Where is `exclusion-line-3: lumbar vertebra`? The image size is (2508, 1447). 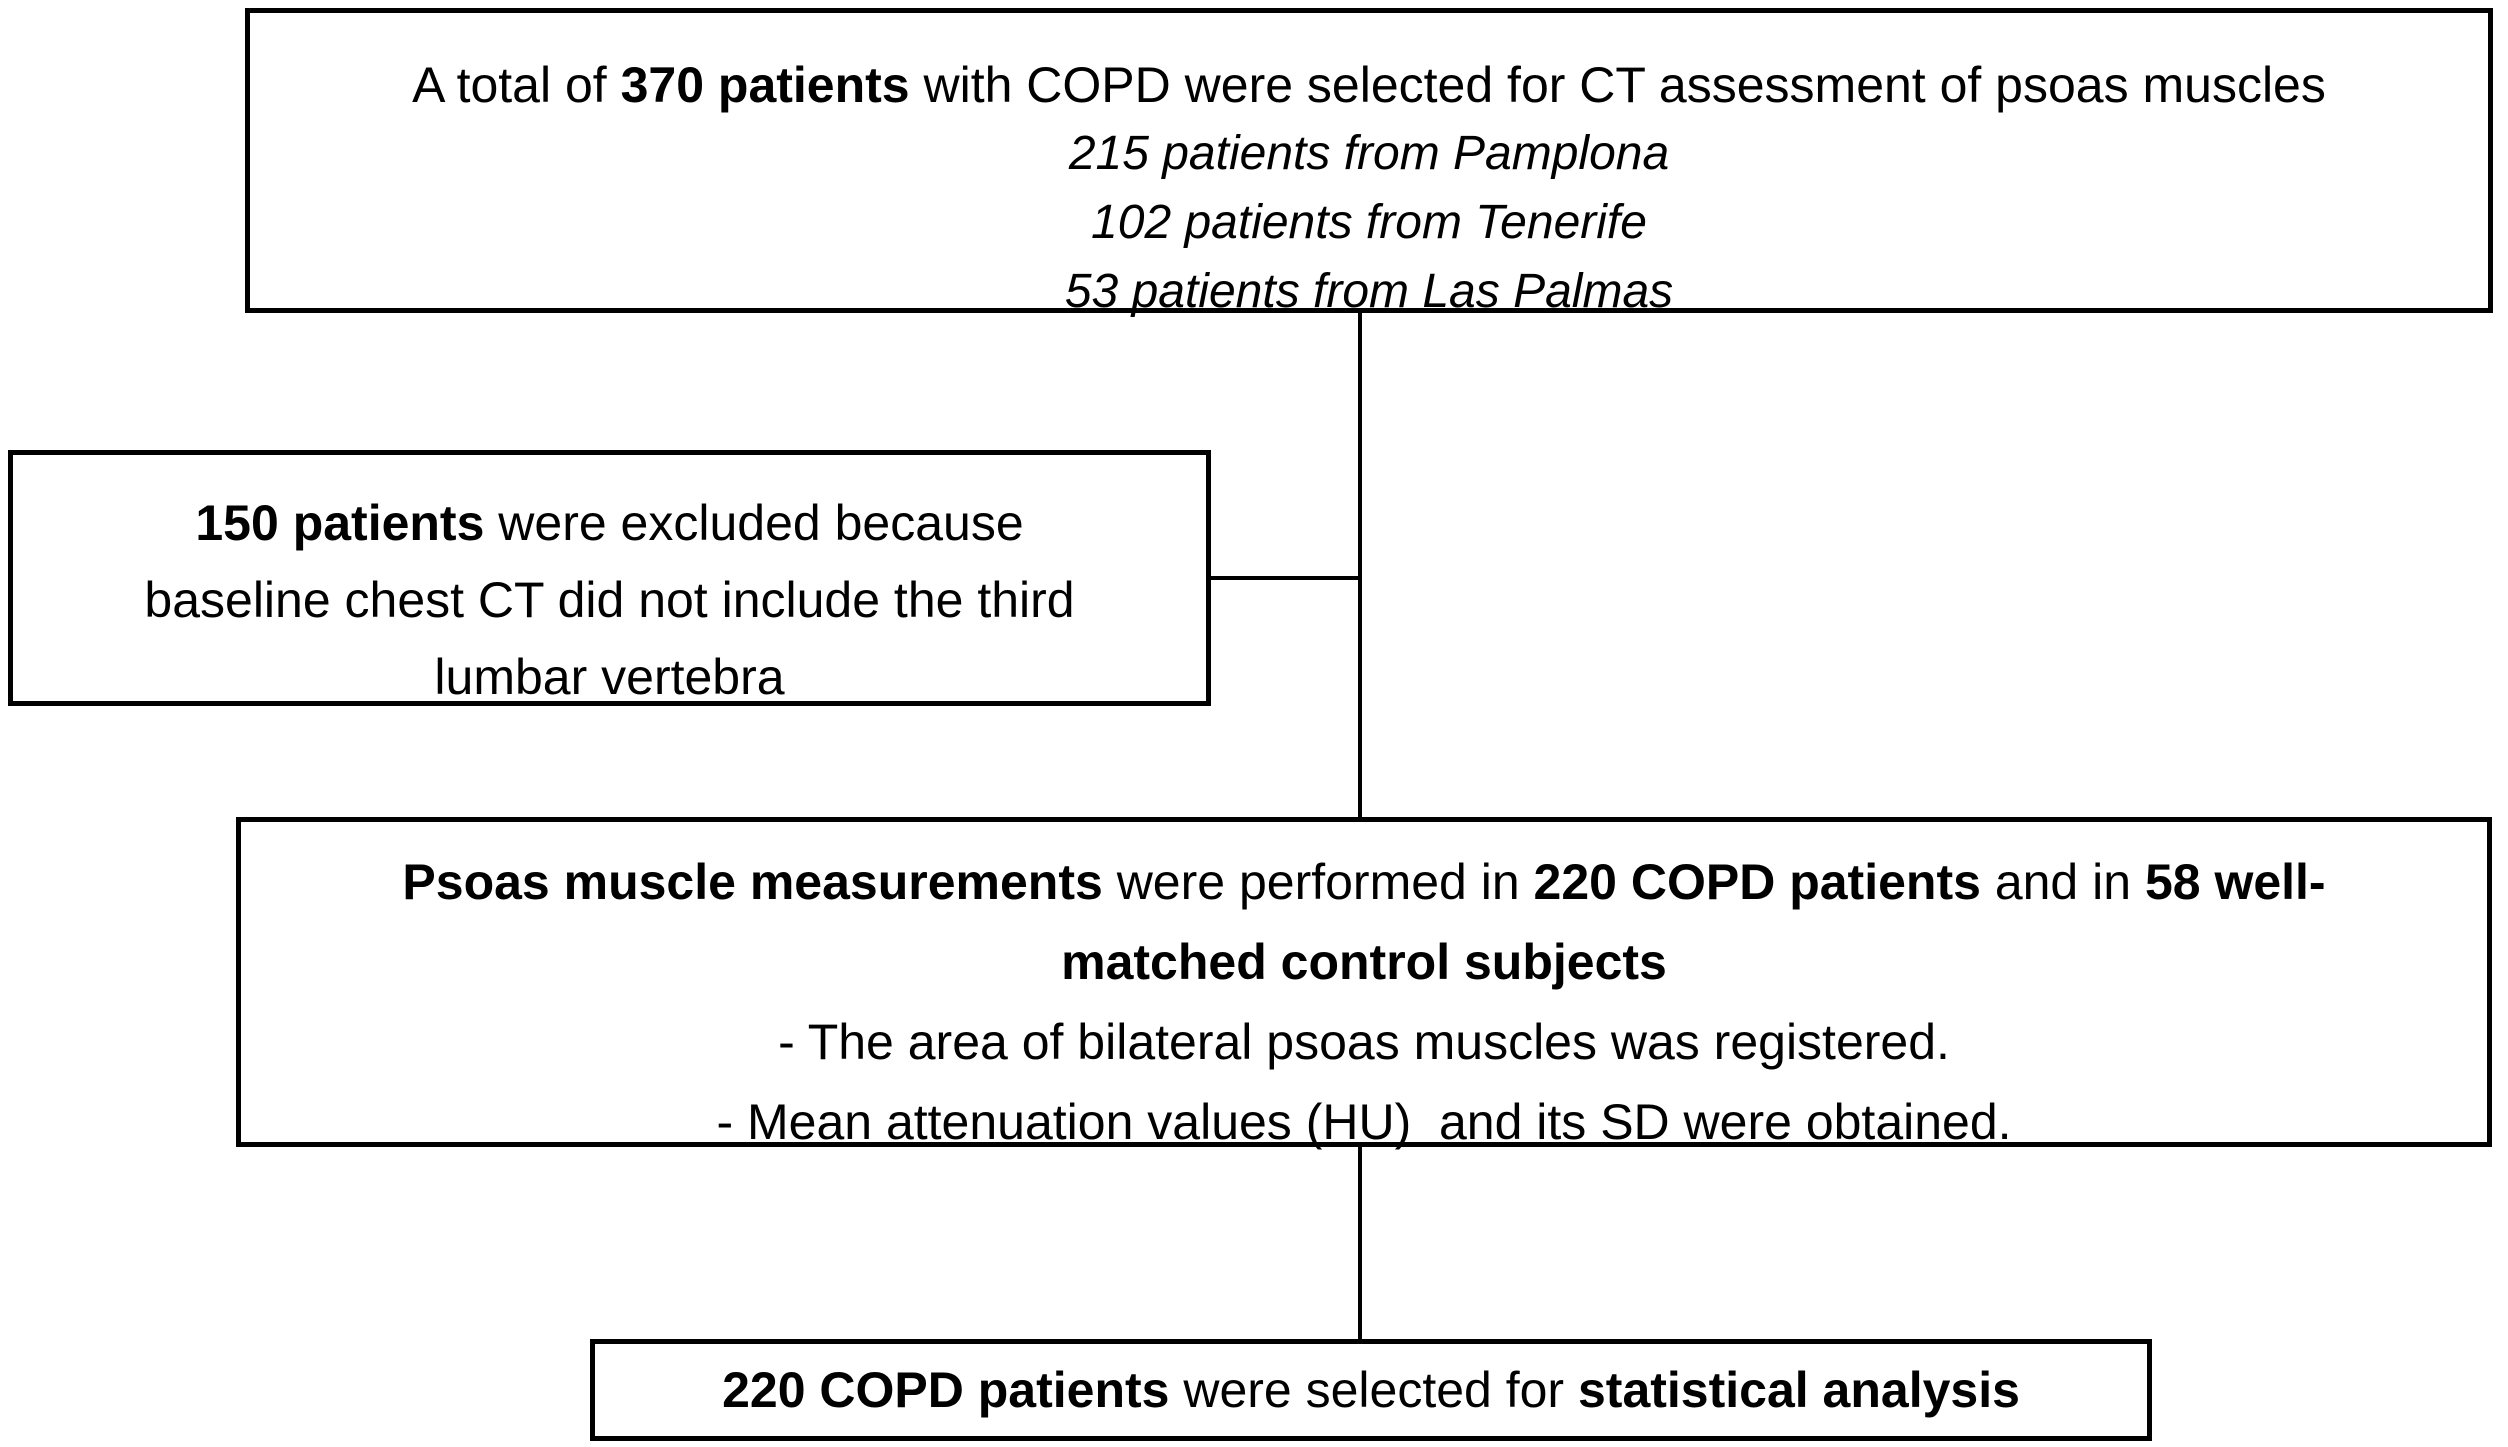 exclusion-line-3: lumbar vertebra is located at coordinates (609, 677).